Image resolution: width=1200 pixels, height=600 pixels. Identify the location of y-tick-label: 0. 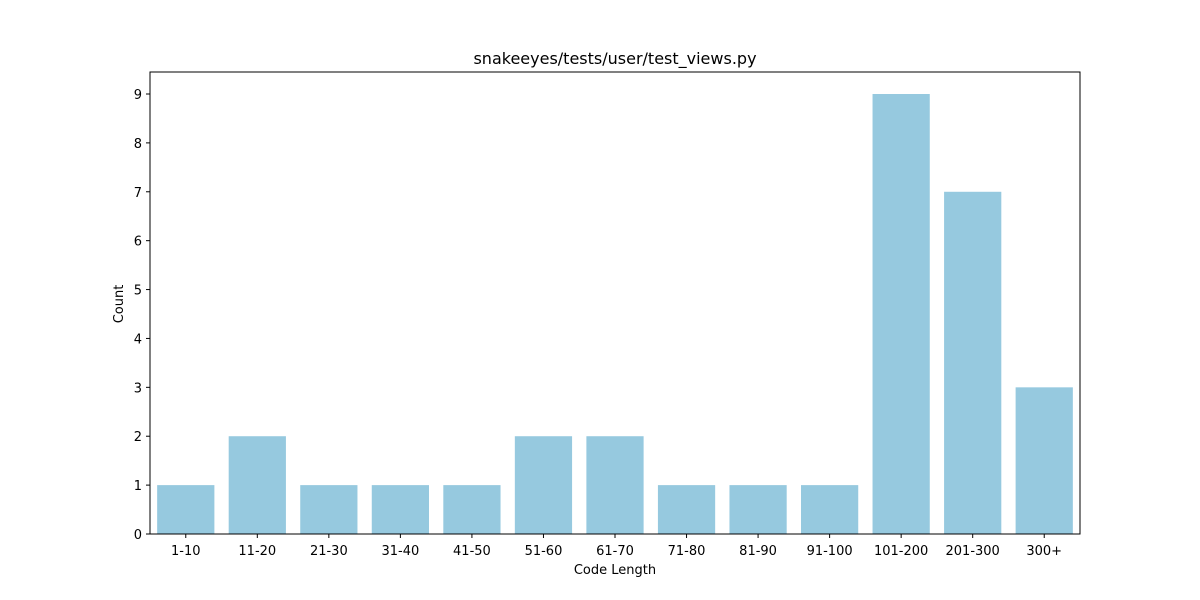
(138, 535).